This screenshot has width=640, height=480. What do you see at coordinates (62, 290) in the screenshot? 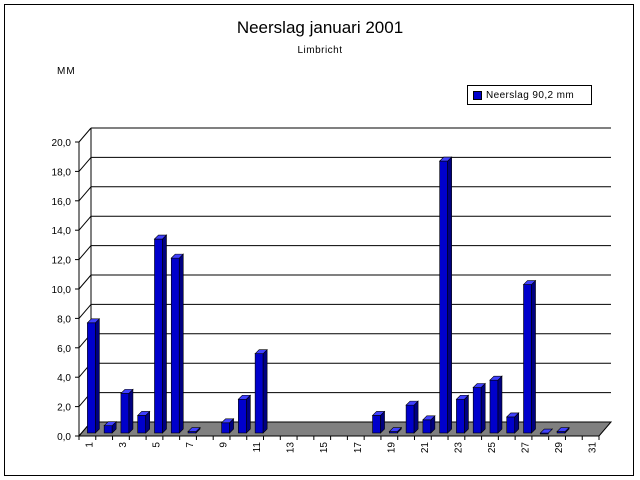
I see `y-tick-label: 10,0` at bounding box center [62, 290].